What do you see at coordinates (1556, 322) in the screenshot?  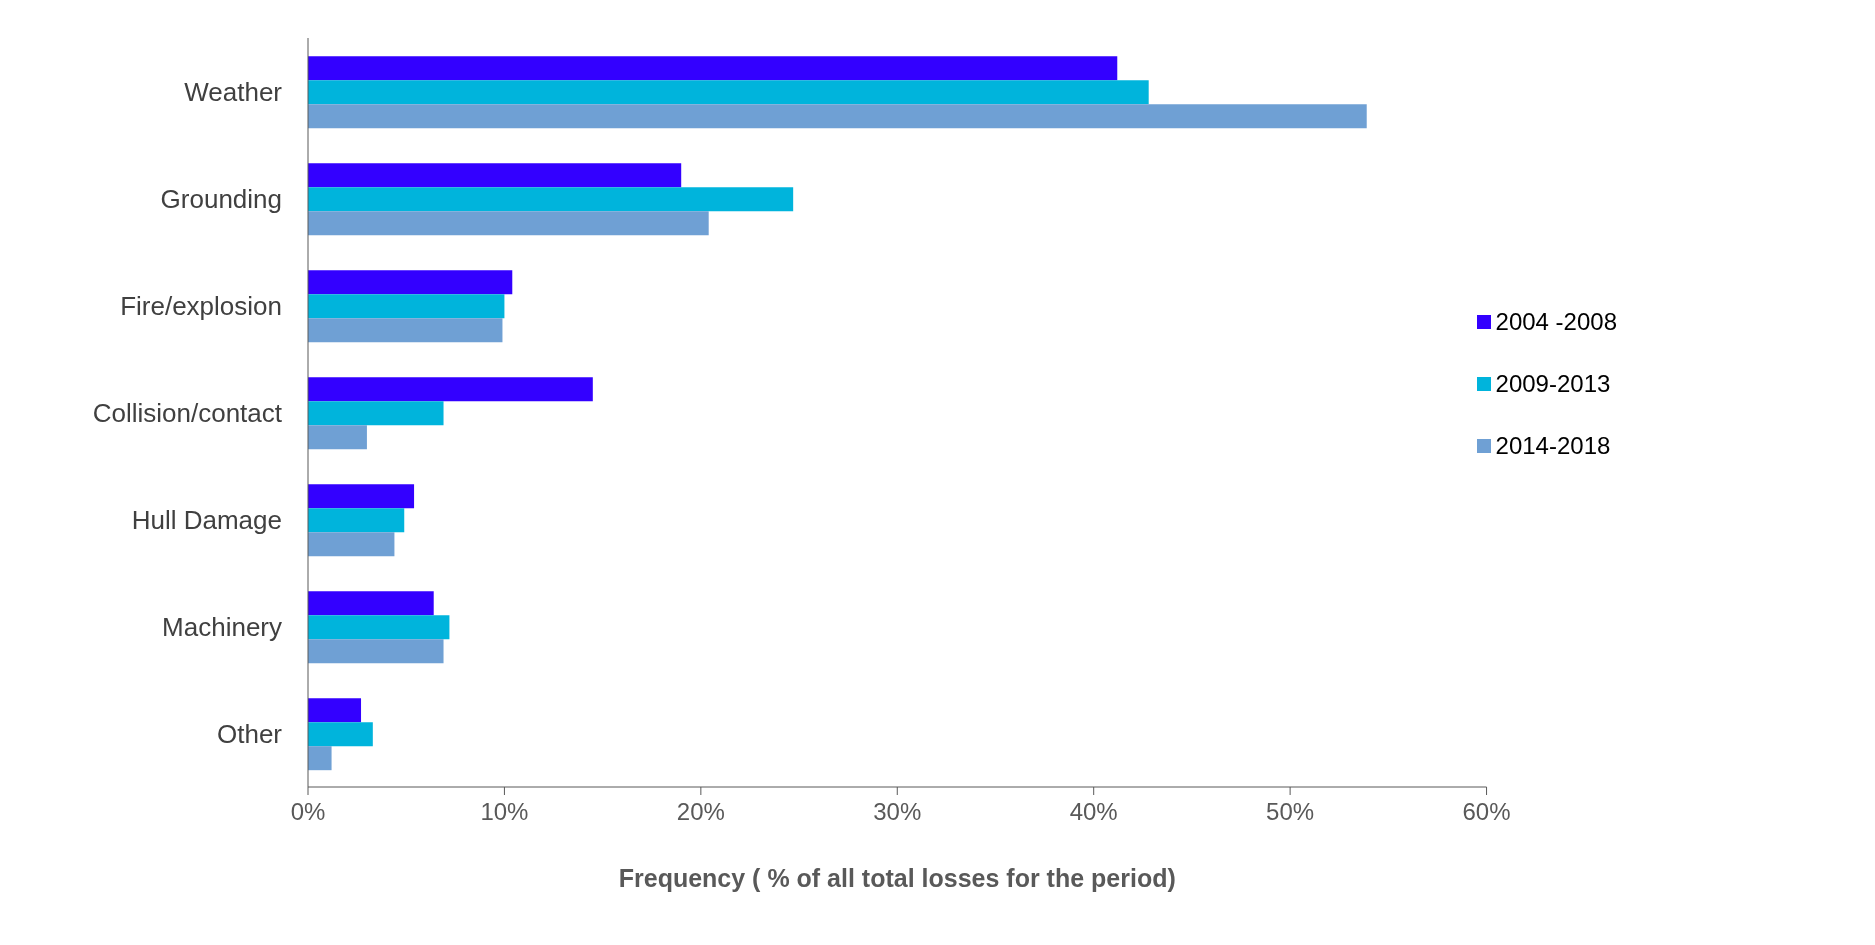 I see `legend-label: 2004 -2008` at bounding box center [1556, 322].